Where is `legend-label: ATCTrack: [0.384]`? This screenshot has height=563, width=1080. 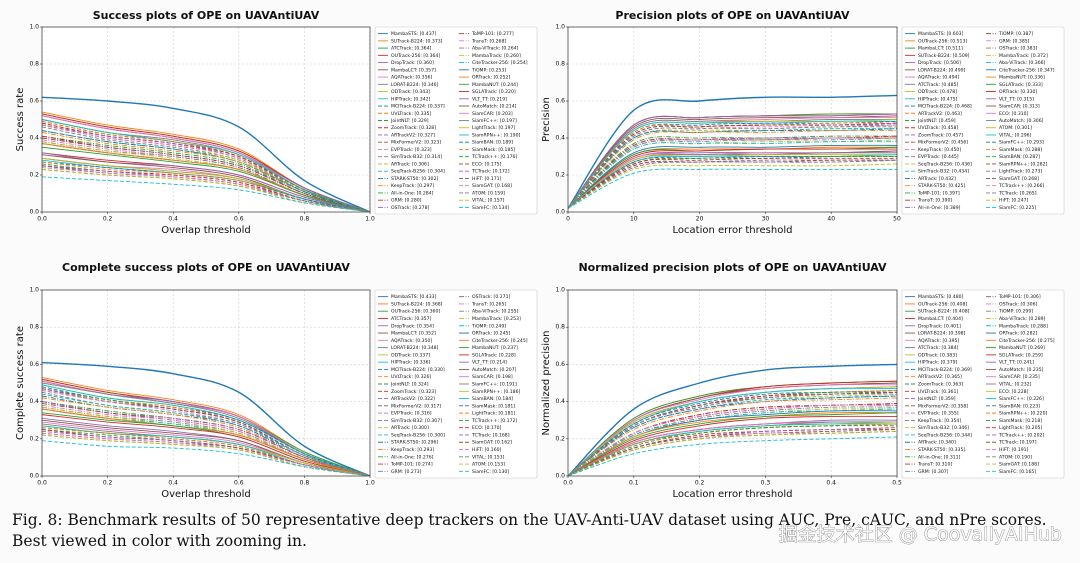
legend-label: ATCTrack: [0.384] is located at coordinates (938, 348).